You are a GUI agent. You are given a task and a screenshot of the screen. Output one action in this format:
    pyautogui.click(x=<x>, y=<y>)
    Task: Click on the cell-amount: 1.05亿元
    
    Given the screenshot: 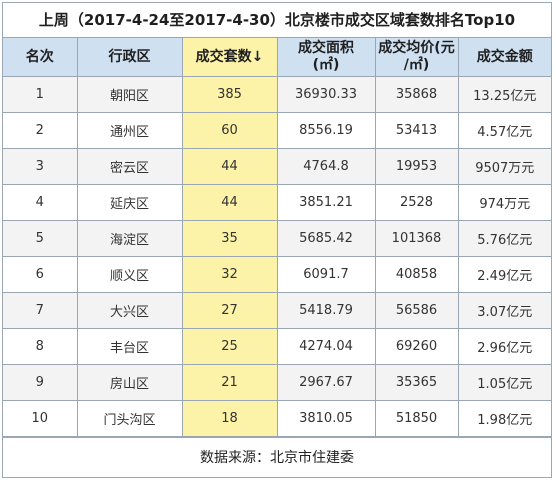 What is the action you would take?
    pyautogui.click(x=504, y=382)
    